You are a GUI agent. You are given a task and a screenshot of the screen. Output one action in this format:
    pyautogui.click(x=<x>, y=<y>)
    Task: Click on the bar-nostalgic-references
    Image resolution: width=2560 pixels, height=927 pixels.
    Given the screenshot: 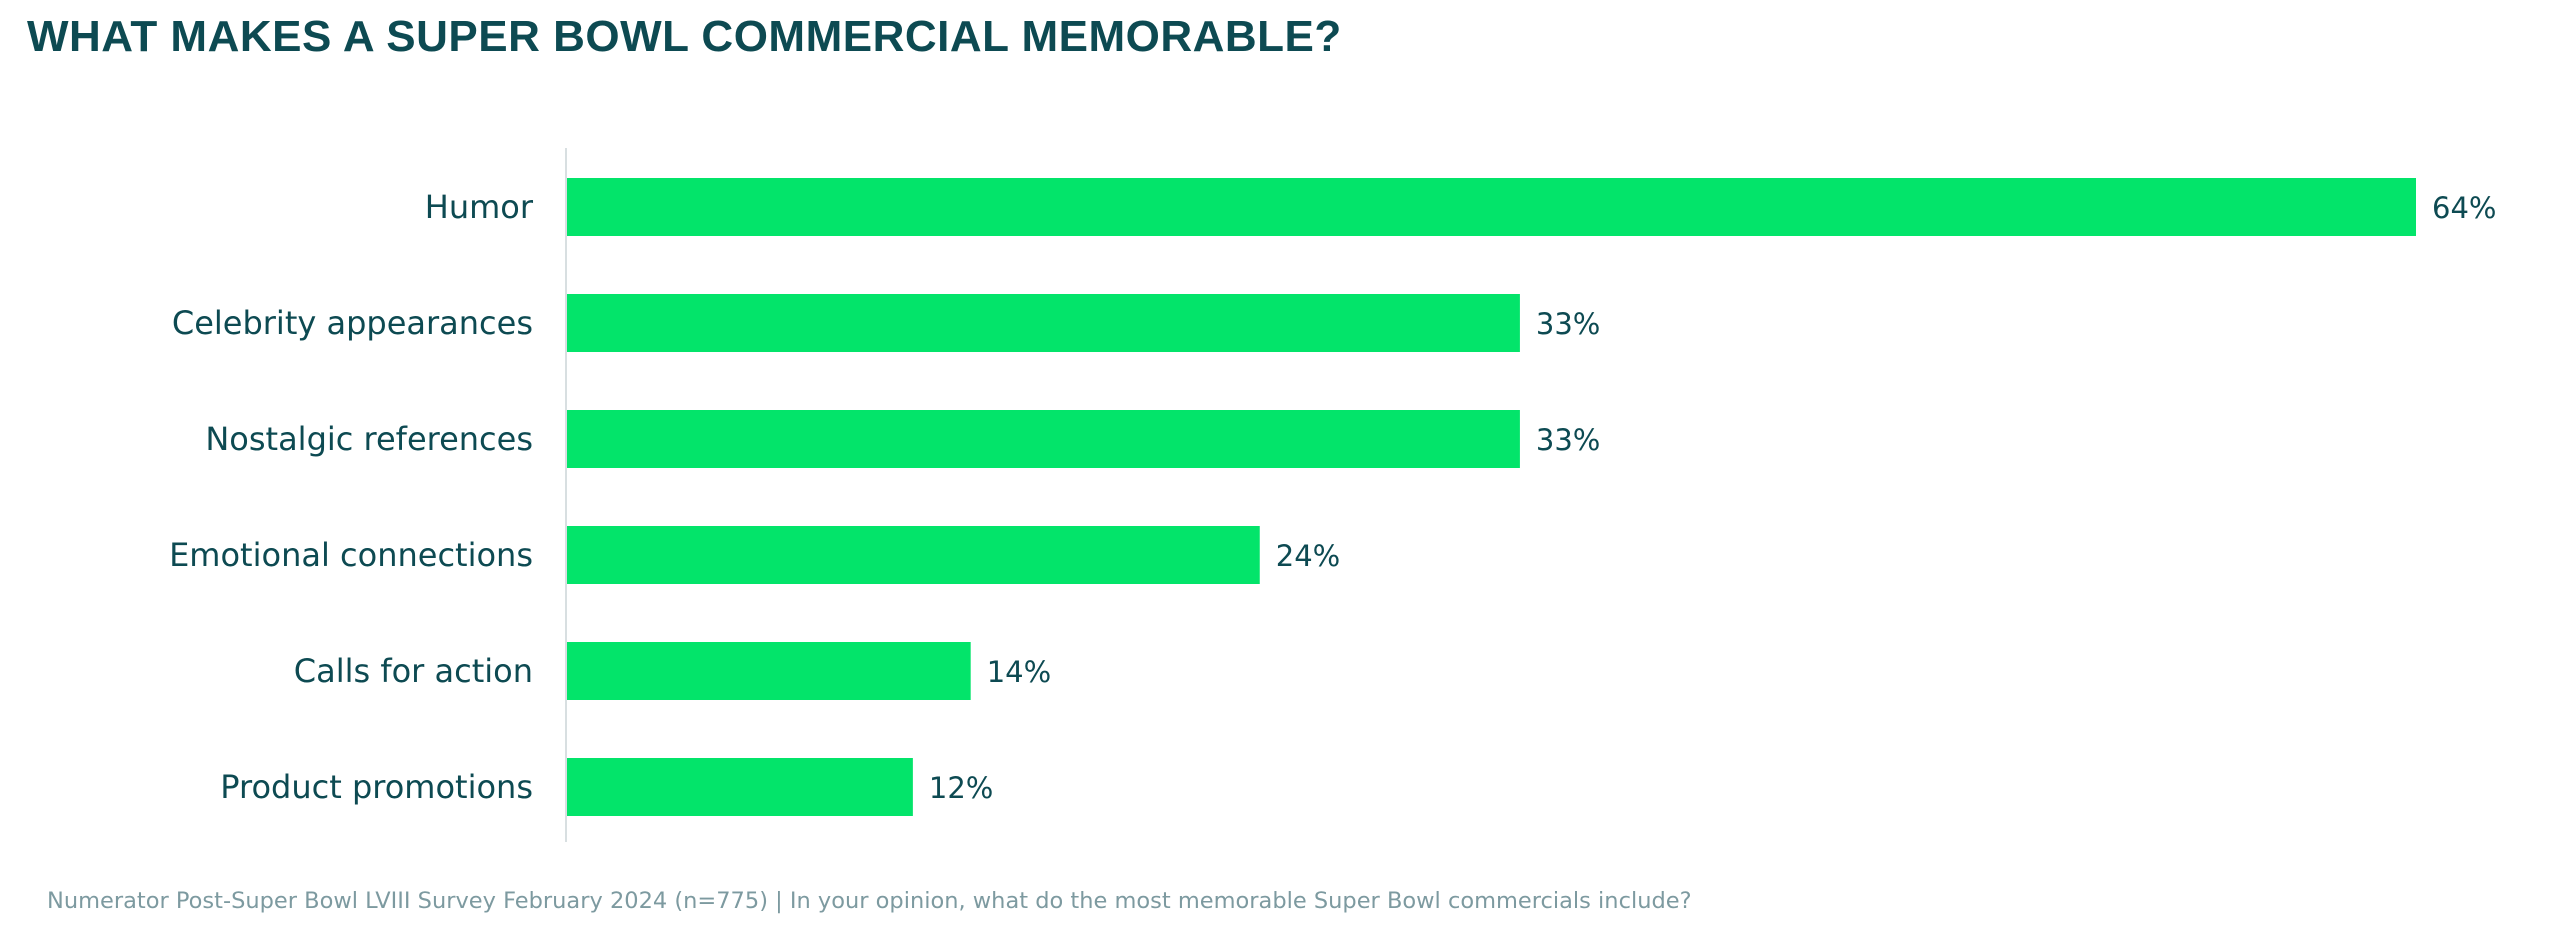 What is the action you would take?
    pyautogui.click(x=1043, y=439)
    